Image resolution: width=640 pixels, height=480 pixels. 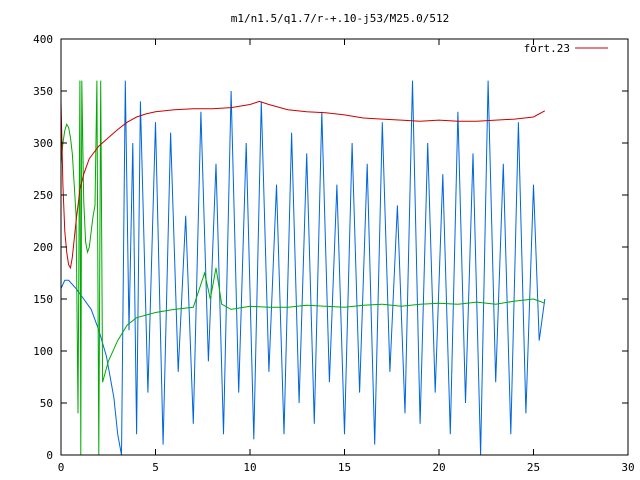 I want to click on y-tick-label: 50, so click(x=46, y=403).